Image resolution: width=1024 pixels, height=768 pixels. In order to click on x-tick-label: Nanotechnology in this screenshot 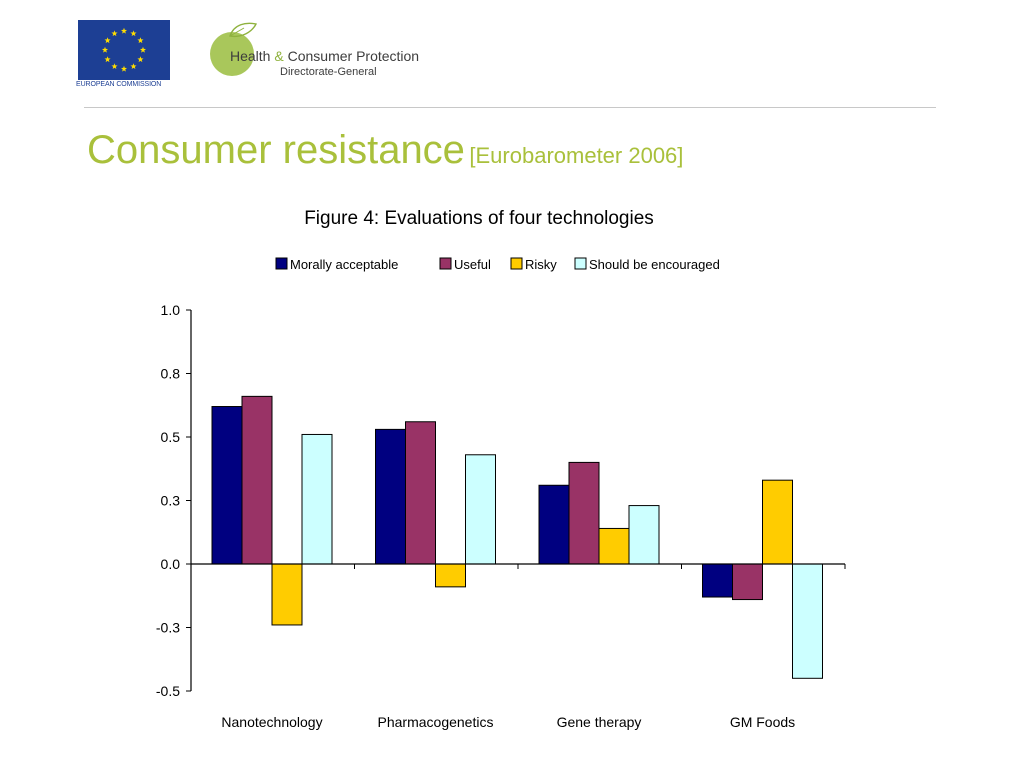, I will do `click(271, 722)`.